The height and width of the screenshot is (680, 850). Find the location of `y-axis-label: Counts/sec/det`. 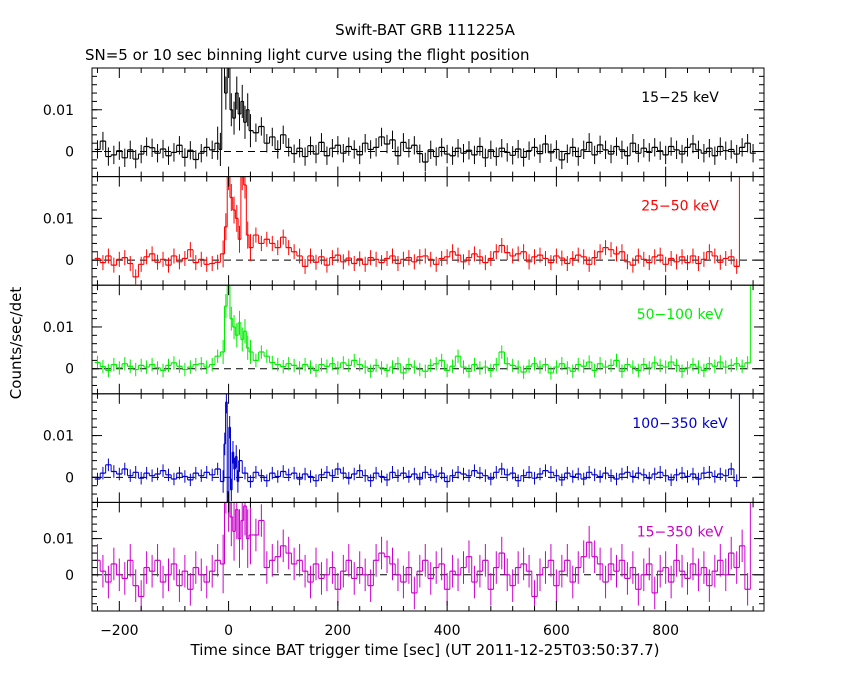

y-axis-label: Counts/sec/det is located at coordinates (16, 343).